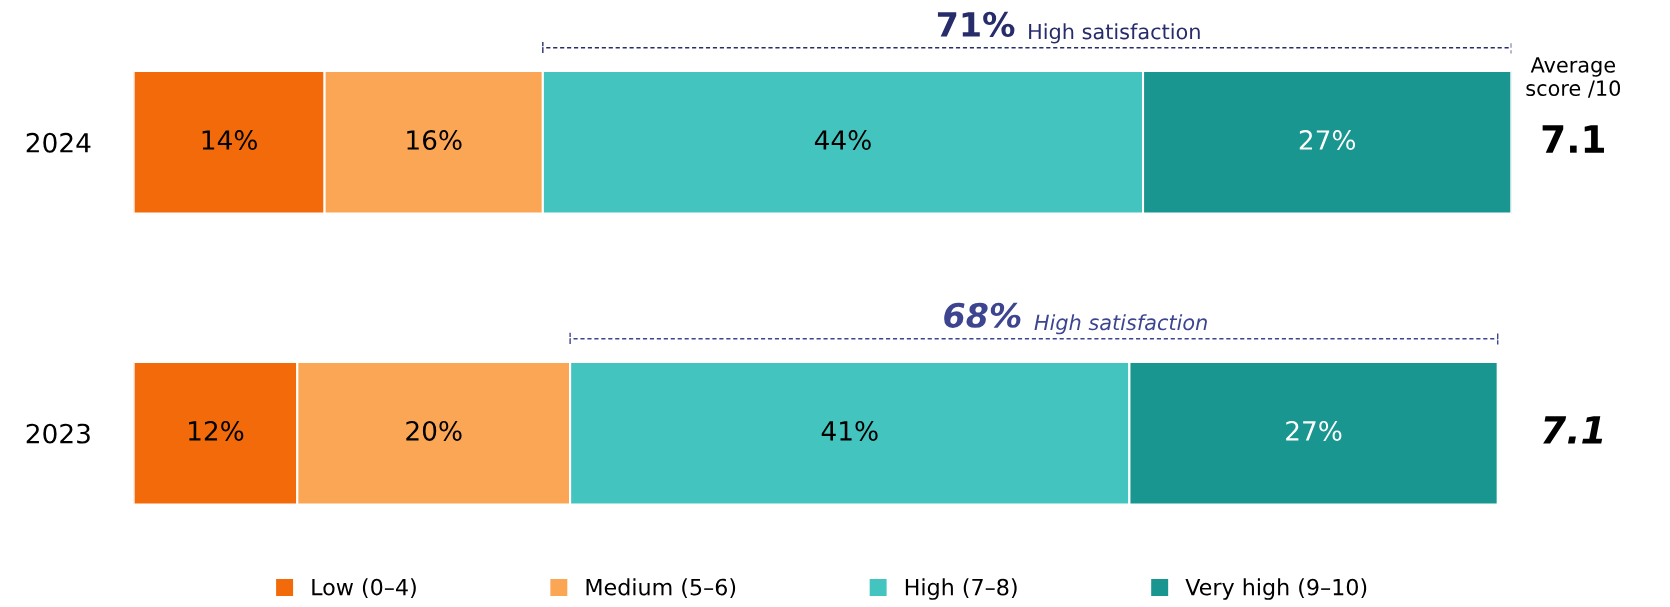 This screenshot has width=1670, height=607. What do you see at coordinates (434, 140) in the screenshot?
I see `data-label: 16%` at bounding box center [434, 140].